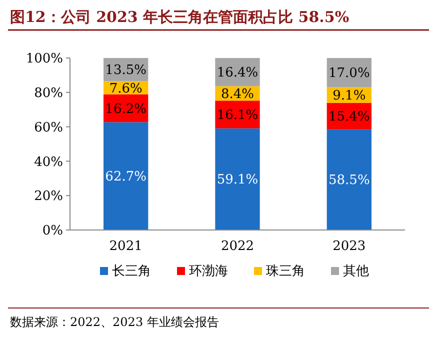 The width and height of the screenshot is (437, 348). Describe the element at coordinates (48, 196) in the screenshot. I see `y-tick-label: 20%` at that location.